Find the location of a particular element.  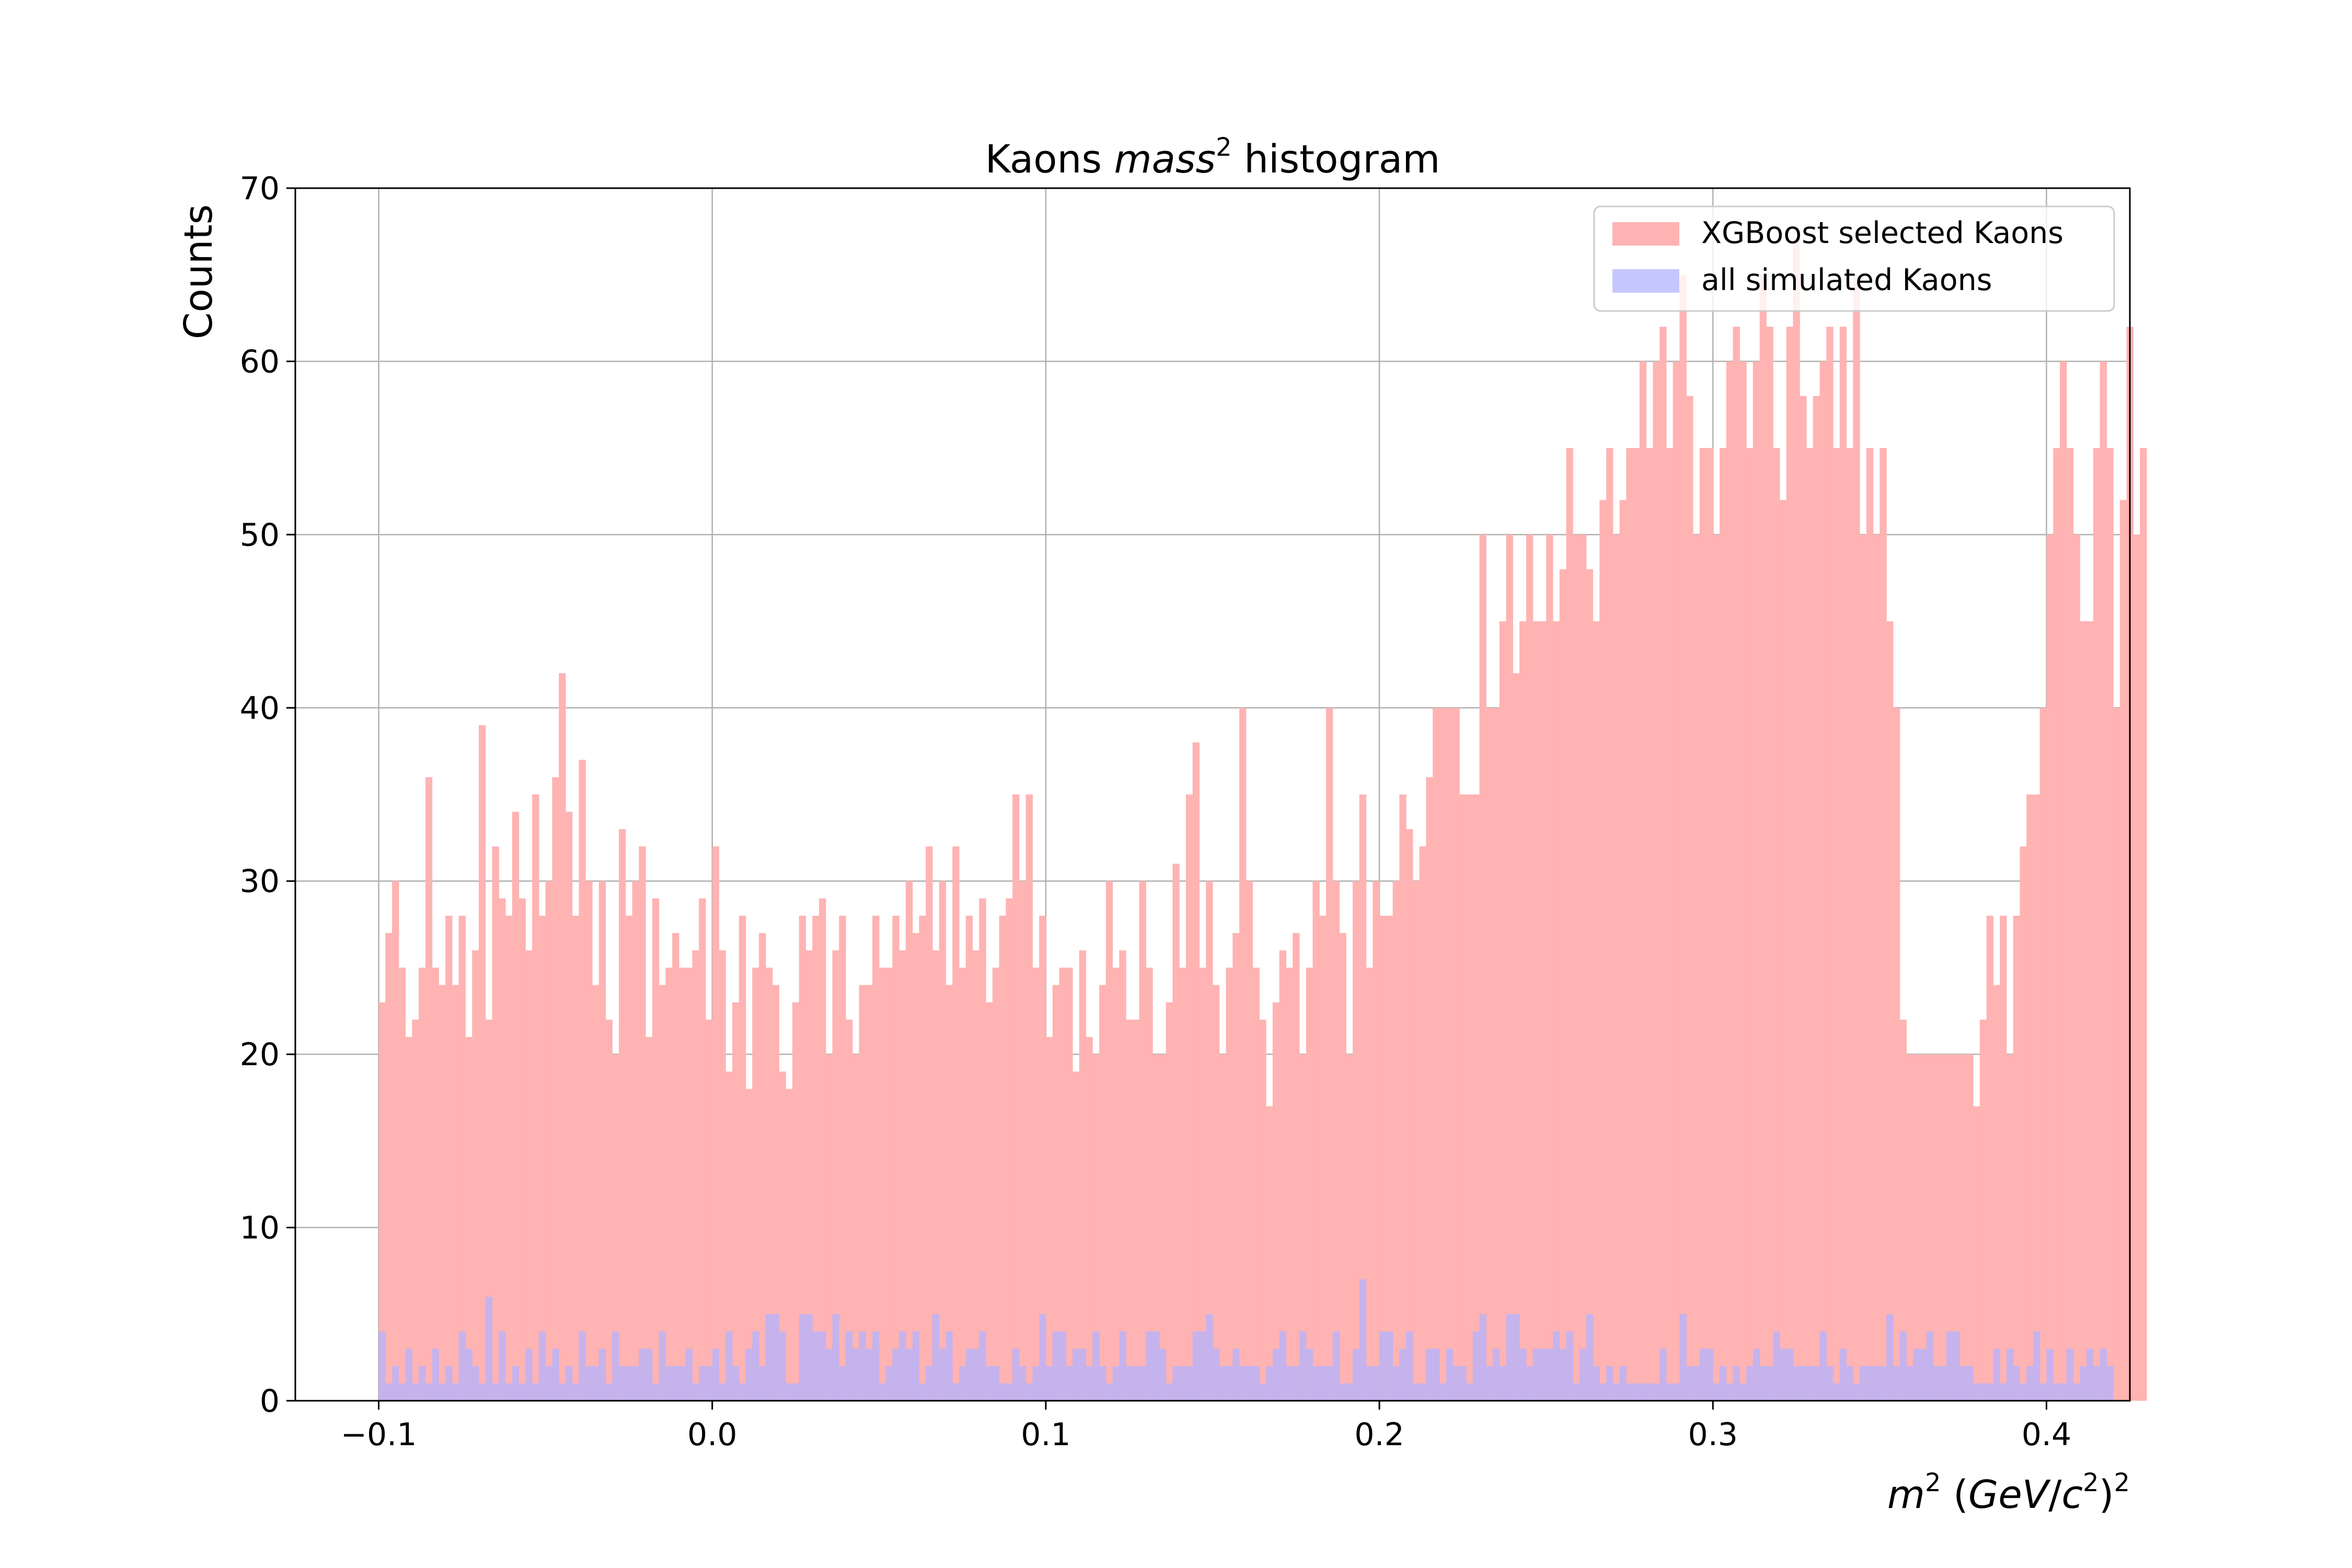

chart-title-suffix: histogram is located at coordinates (1336, 159).